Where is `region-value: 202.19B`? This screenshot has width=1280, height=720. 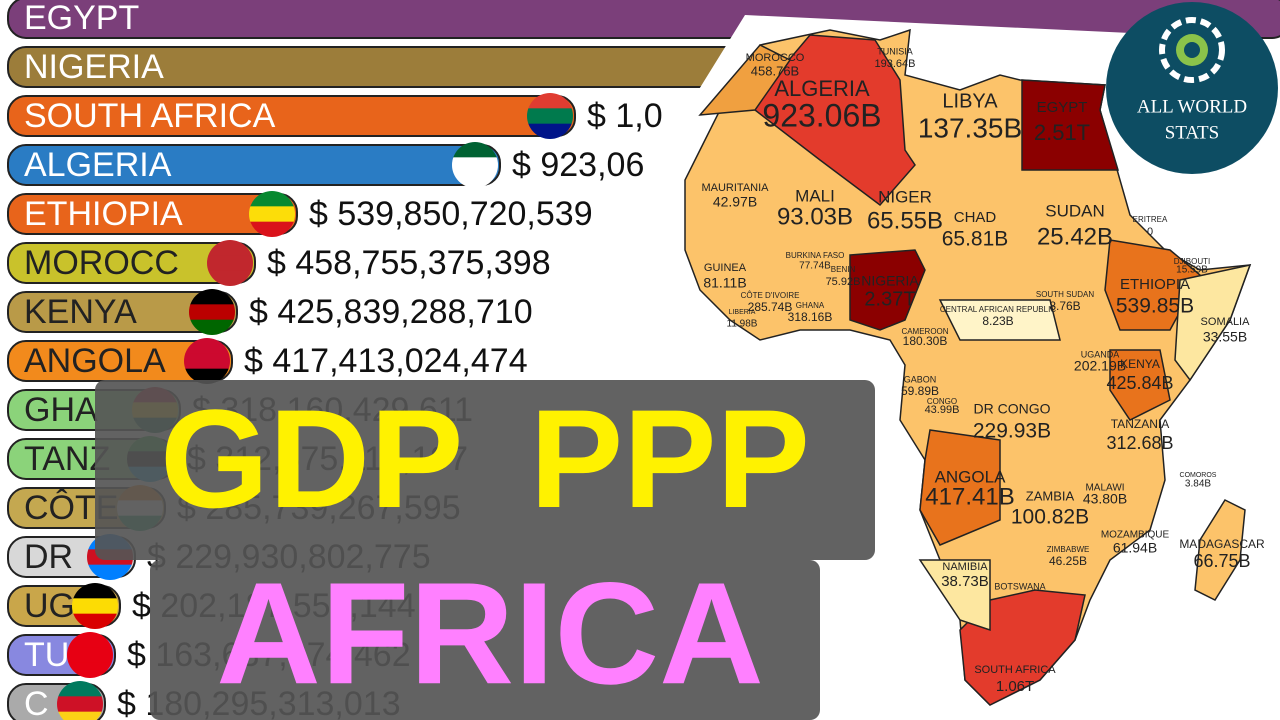
region-value: 202.19B is located at coordinates (1100, 366).